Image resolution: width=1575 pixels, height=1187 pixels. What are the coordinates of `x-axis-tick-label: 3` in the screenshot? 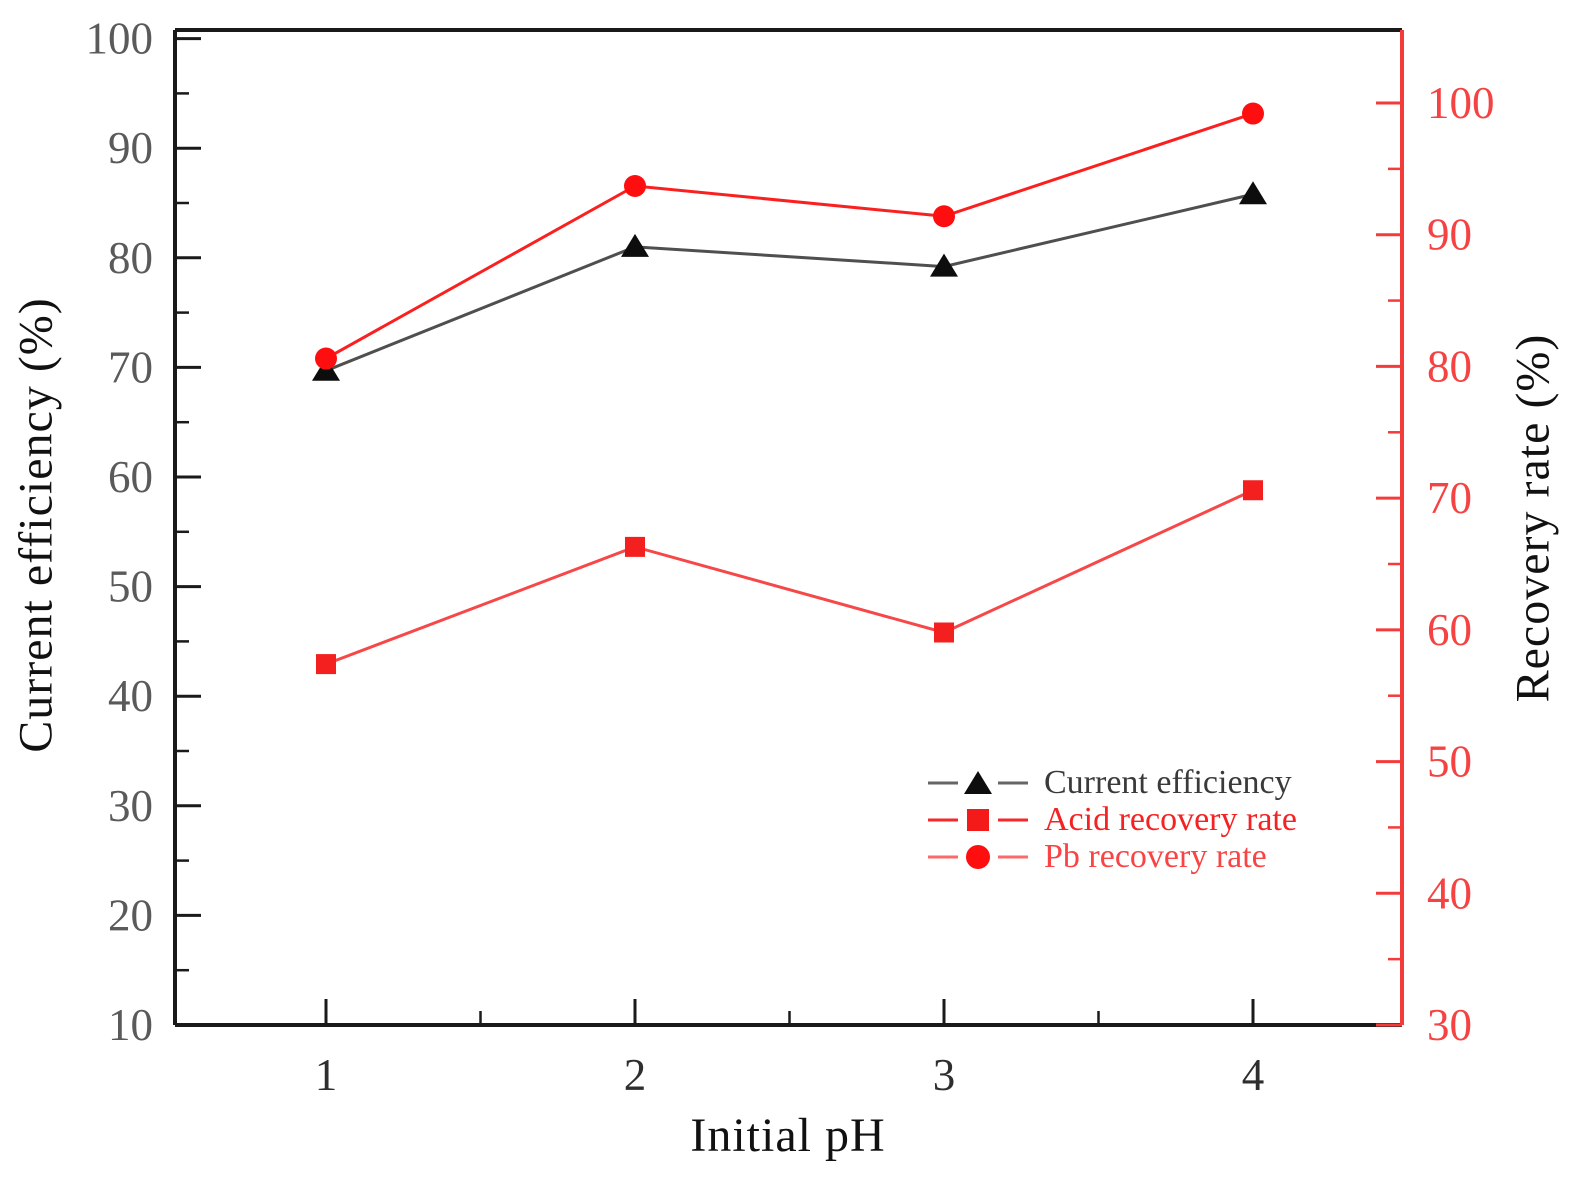 It's located at (944, 1075).